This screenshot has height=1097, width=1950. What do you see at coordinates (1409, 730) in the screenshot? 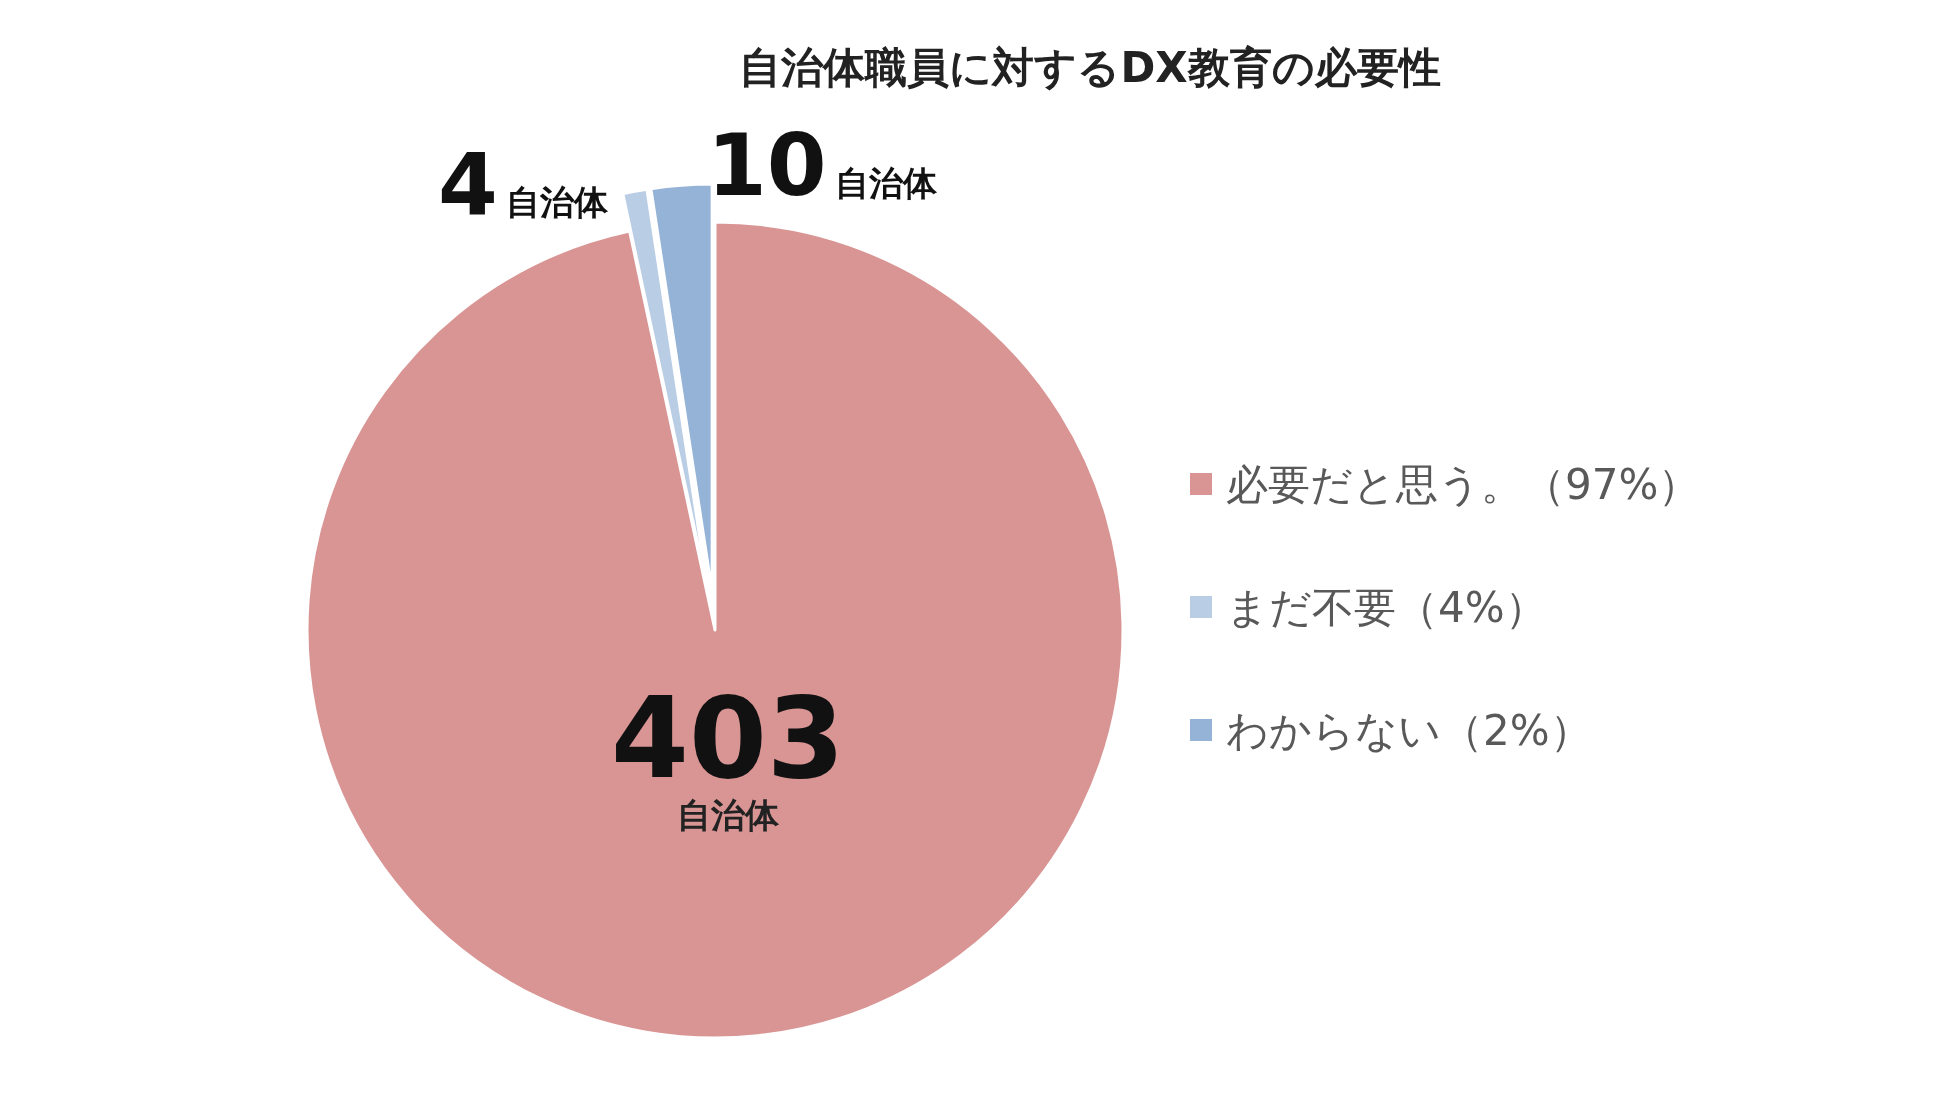
I see `legend-label: わからない（2%）` at bounding box center [1409, 730].